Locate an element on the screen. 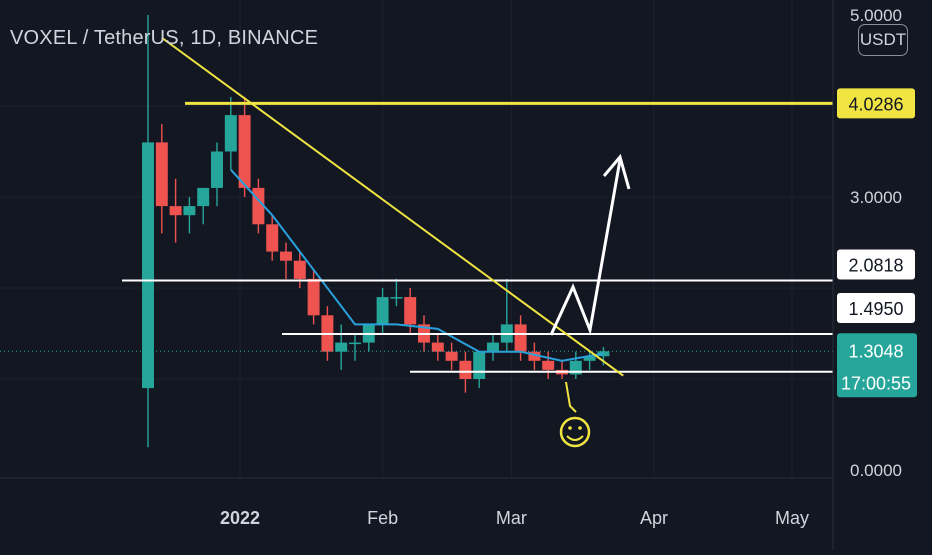 This screenshot has width=932, height=555. projection-arrow-line is located at coordinates (585, 247).